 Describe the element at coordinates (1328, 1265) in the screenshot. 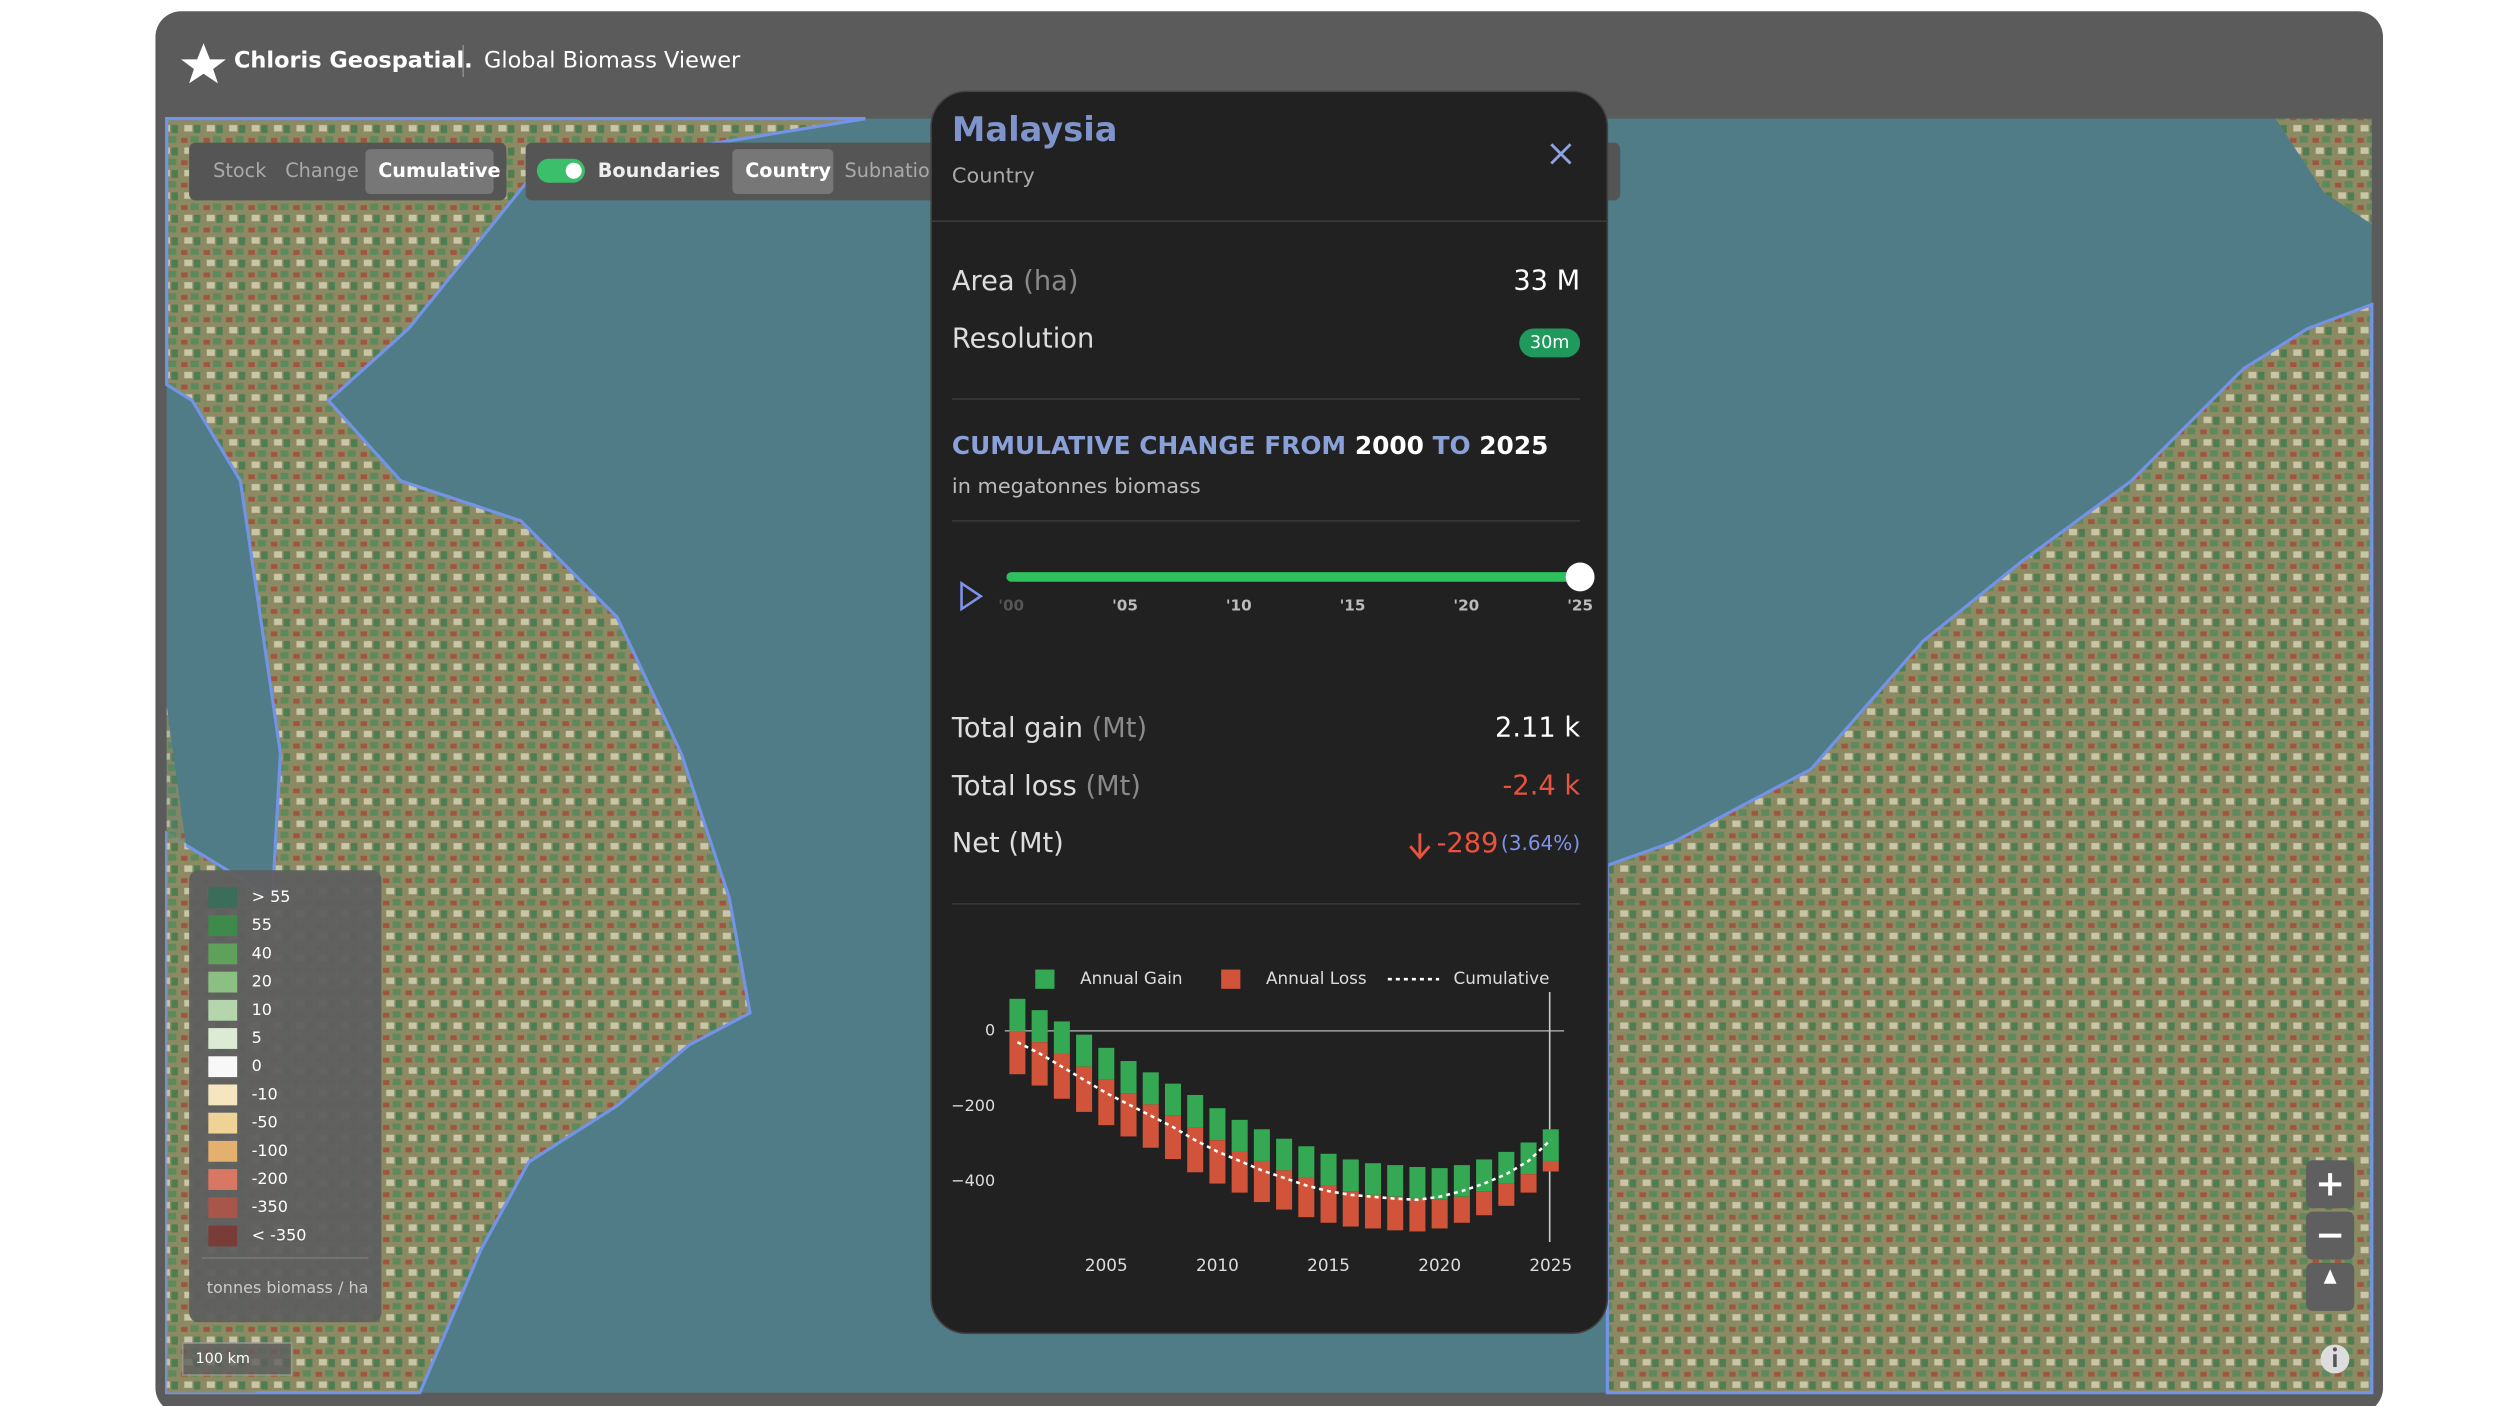

I see `x-tick-label: 2015` at that location.